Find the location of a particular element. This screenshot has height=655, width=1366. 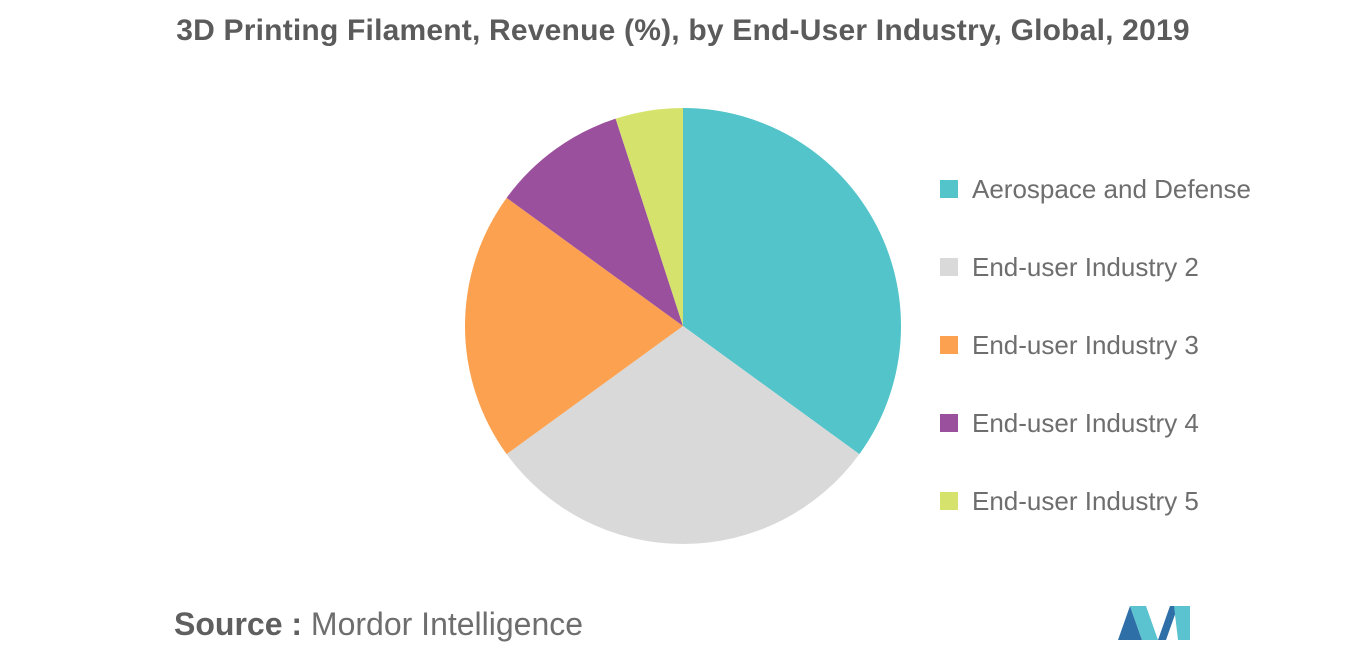

legend-label: End-user Industry 2 is located at coordinates (1085, 266).